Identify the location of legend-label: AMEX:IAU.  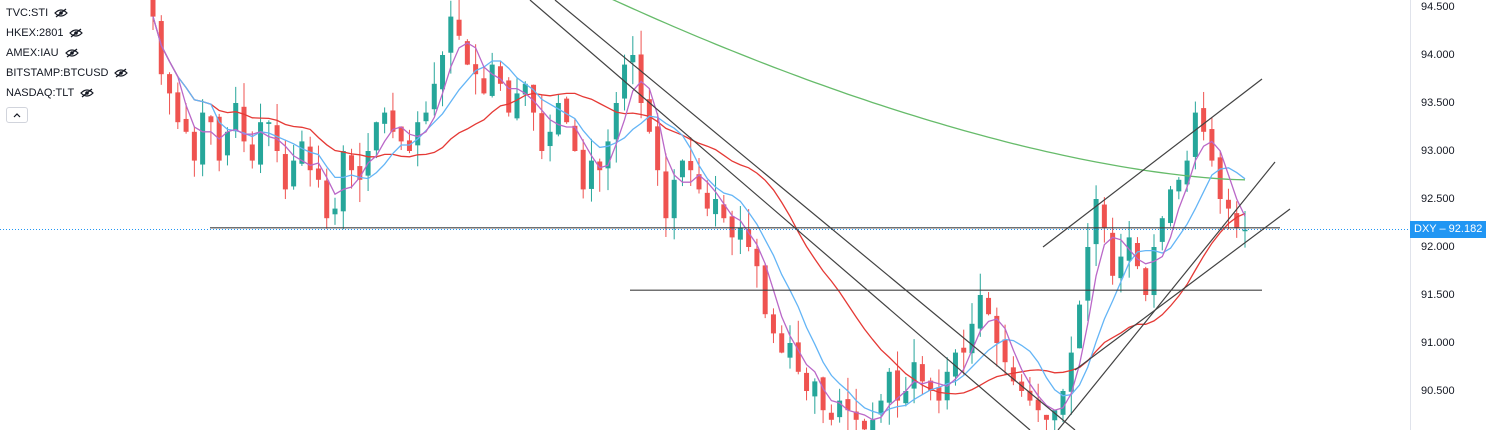
(32, 53).